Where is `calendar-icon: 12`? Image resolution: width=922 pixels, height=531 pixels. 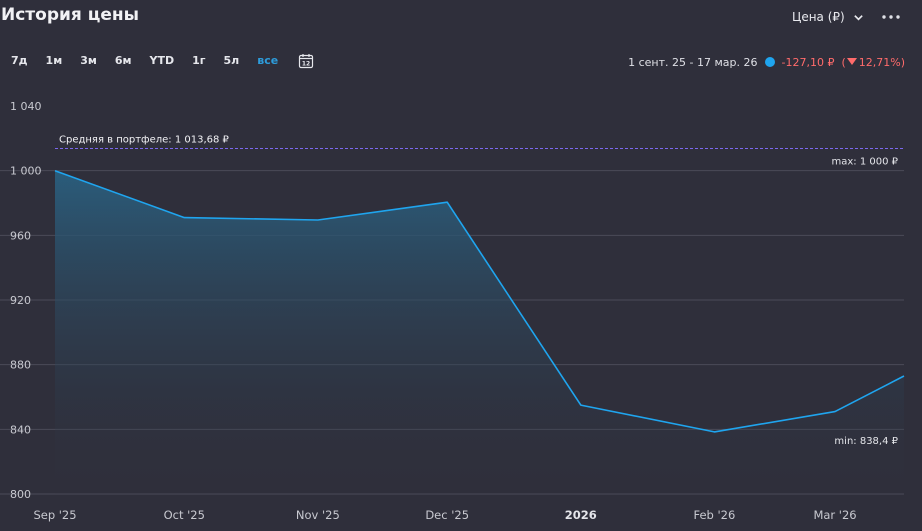 calendar-icon: 12 is located at coordinates (306, 61).